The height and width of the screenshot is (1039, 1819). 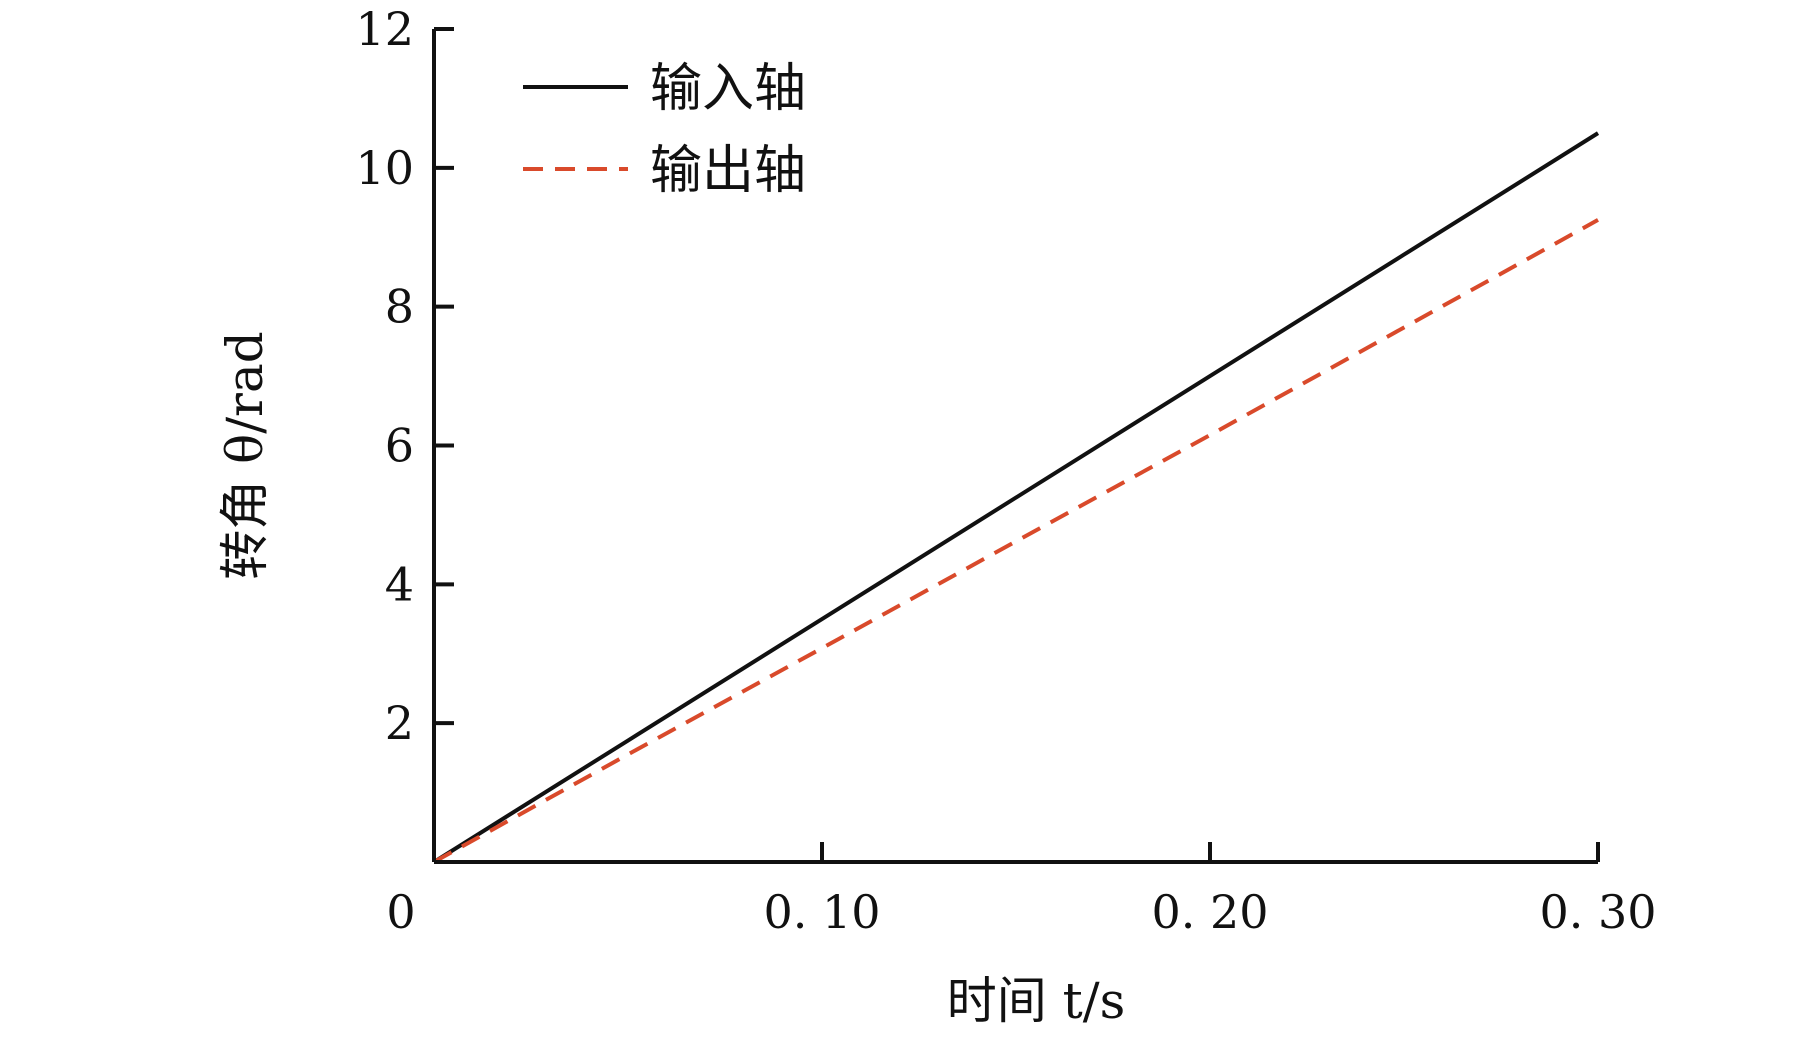 What do you see at coordinates (384, 29) in the screenshot?
I see `y-tick-label: 12` at bounding box center [384, 29].